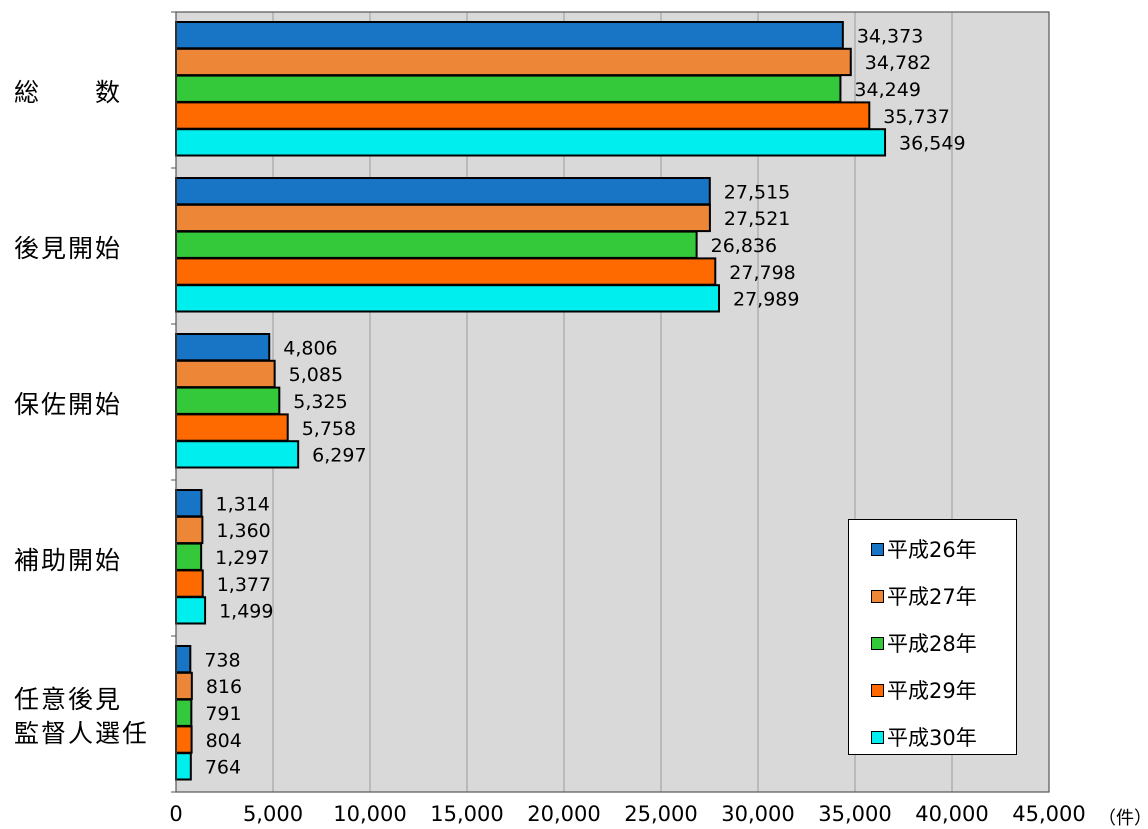 The width and height of the screenshot is (1148, 829). What do you see at coordinates (320, 402) in the screenshot?
I see `bar-value-label: 5,325` at bounding box center [320, 402].